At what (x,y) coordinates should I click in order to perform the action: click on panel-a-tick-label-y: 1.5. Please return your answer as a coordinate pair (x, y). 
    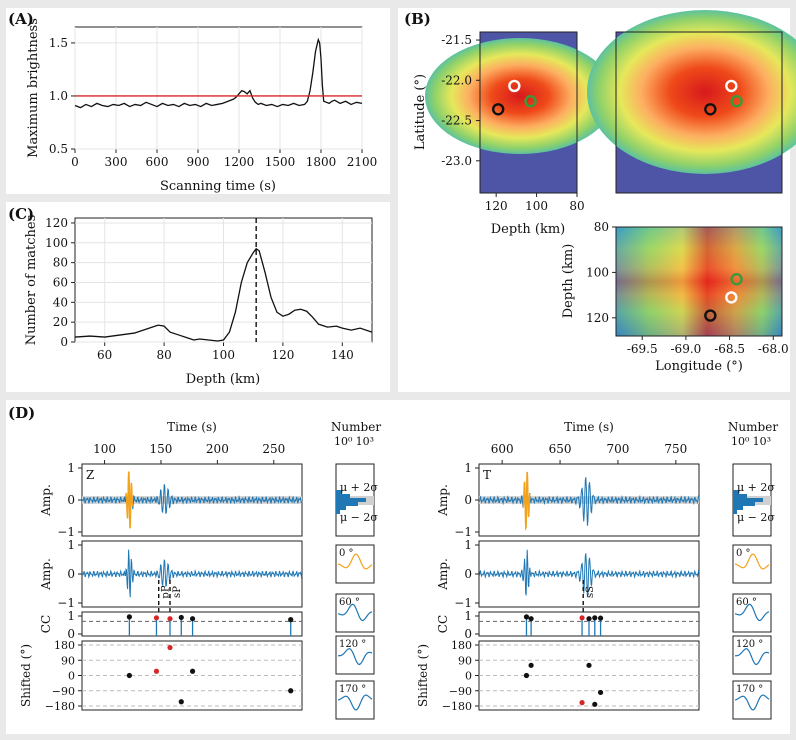
    Looking at the image, I should click on (58, 43).